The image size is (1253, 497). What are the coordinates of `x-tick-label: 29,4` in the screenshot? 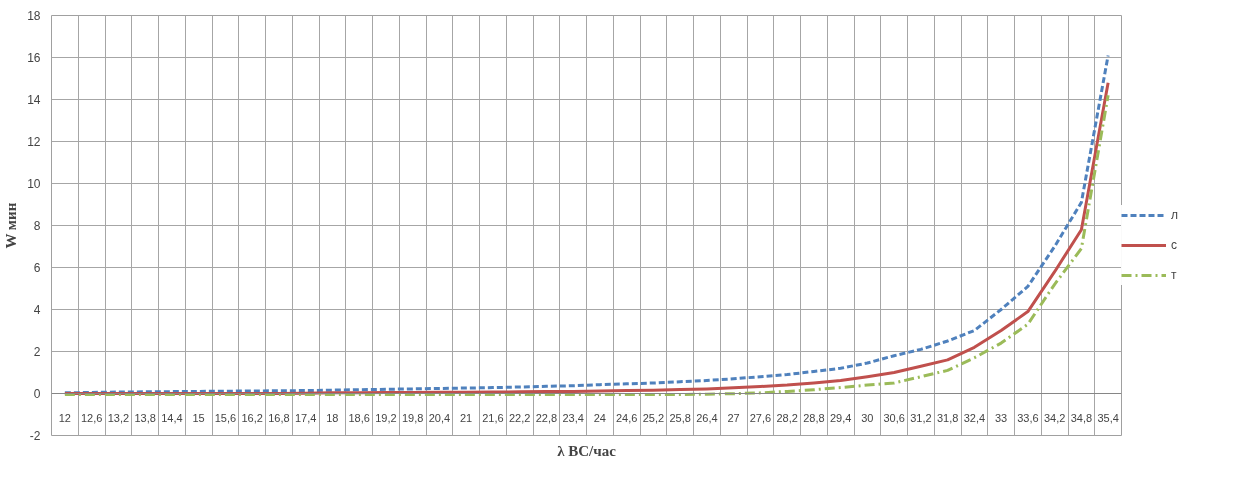 It's located at (840, 417).